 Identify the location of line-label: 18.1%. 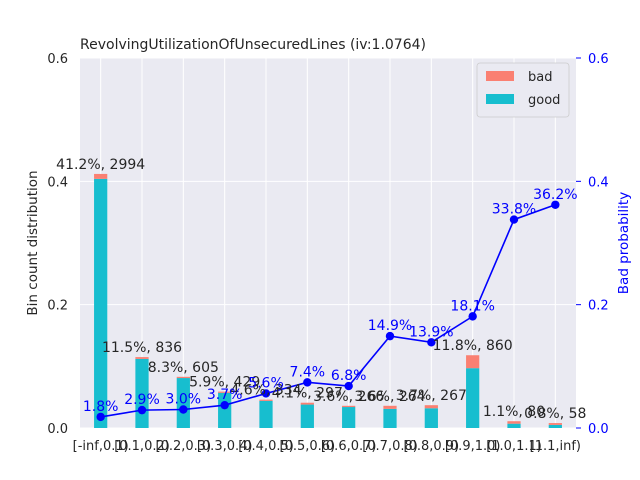
(472, 306).